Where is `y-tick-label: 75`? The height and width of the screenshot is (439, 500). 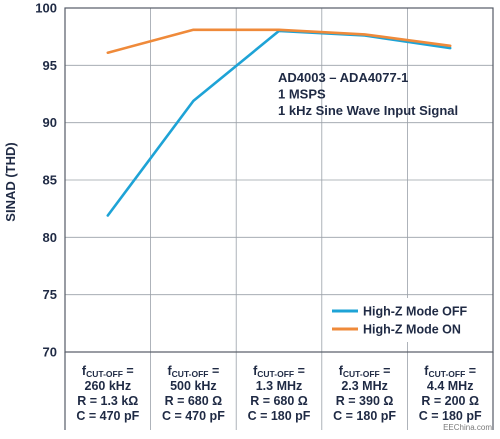 y-tick-label: 75 is located at coordinates (50, 294).